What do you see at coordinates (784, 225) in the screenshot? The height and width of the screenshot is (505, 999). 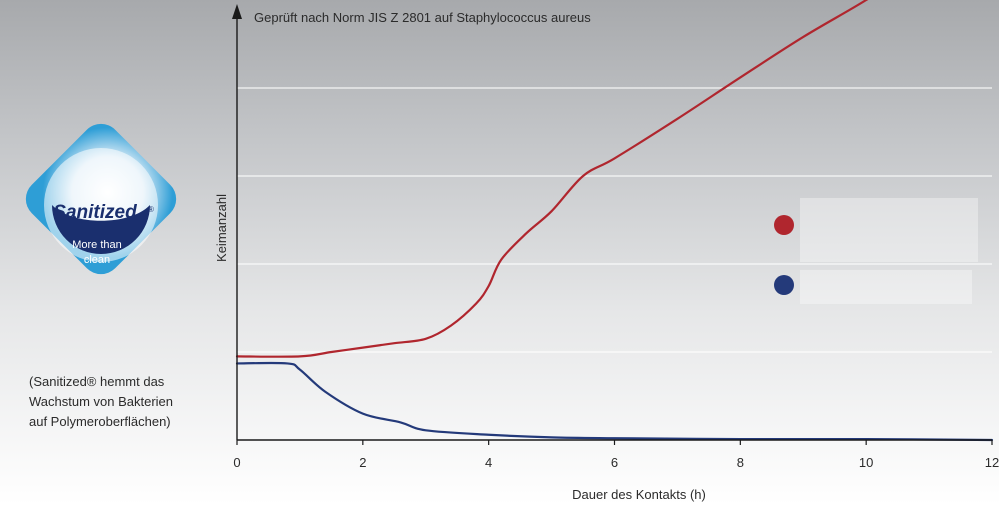 I see `legend-marker-red` at bounding box center [784, 225].